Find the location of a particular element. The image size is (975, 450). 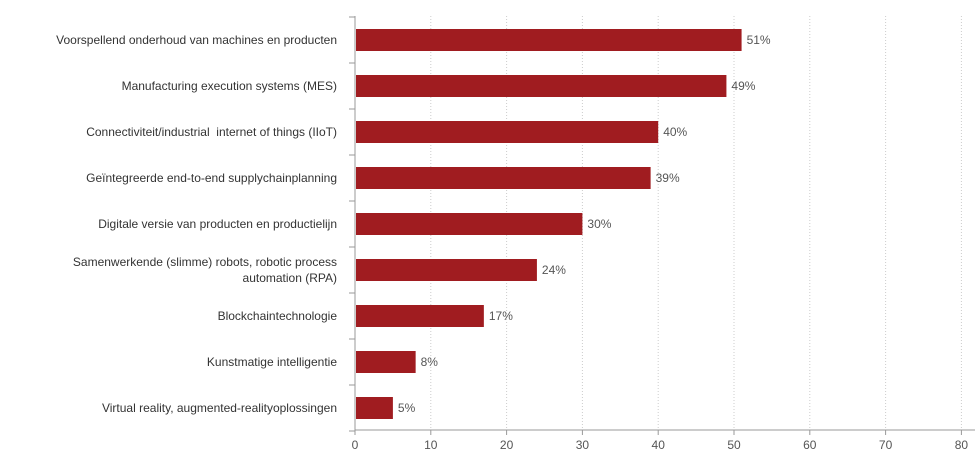

value-label: 17% is located at coordinates (501, 316).